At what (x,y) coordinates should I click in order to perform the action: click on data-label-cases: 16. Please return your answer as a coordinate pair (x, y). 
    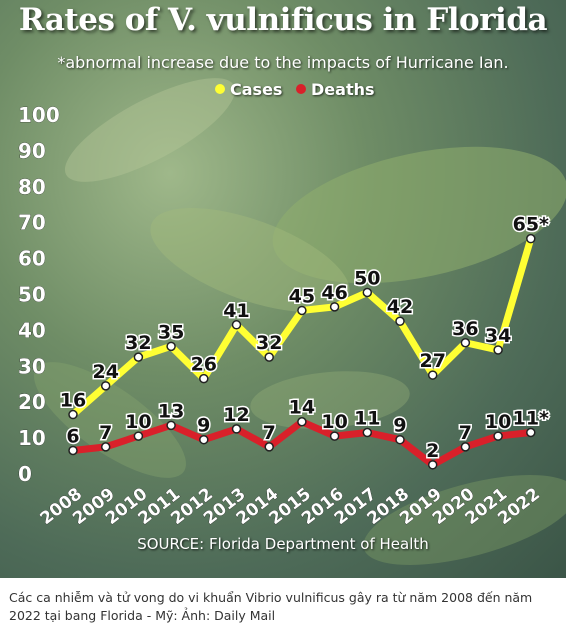
    Looking at the image, I should click on (73, 401).